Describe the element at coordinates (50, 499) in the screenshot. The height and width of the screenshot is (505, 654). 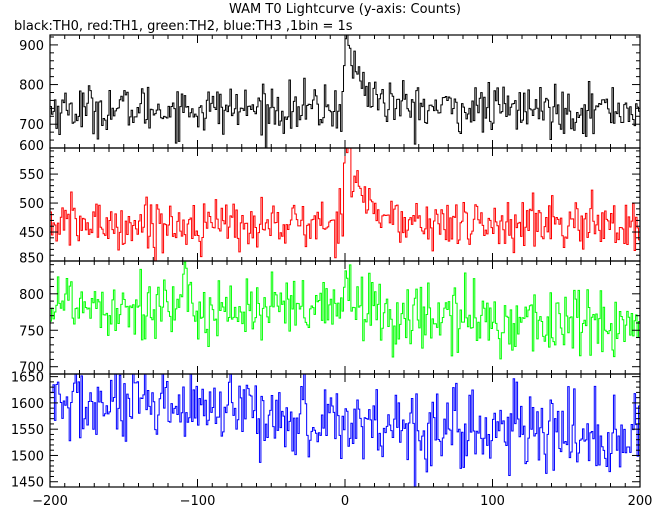
I see `x-tick-label: −200` at that location.